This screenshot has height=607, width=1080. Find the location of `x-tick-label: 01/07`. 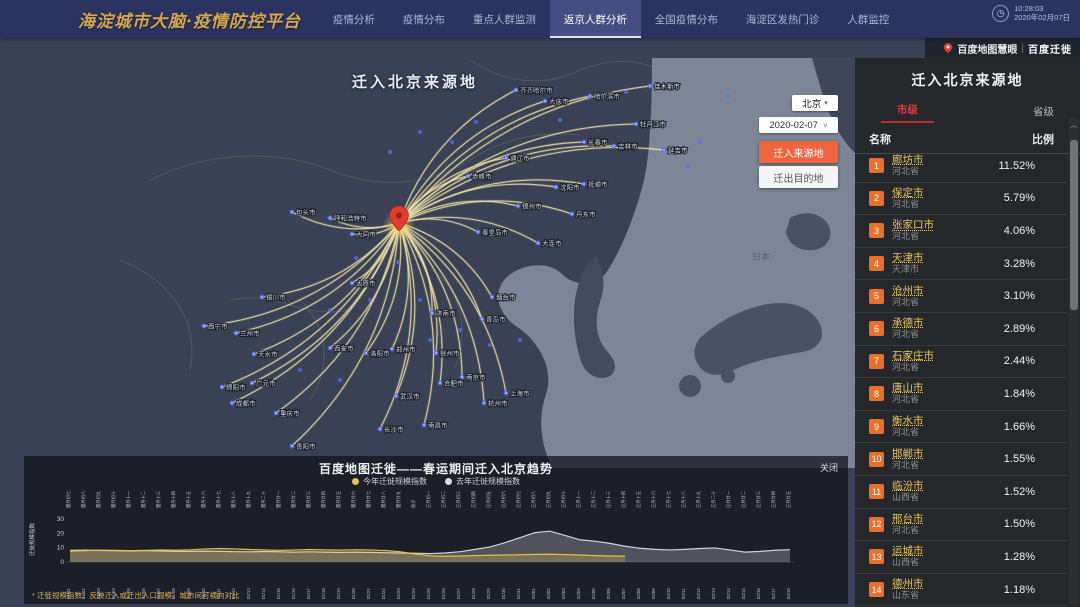

x-tick-label: 01/07 is located at coordinates (158, 593).